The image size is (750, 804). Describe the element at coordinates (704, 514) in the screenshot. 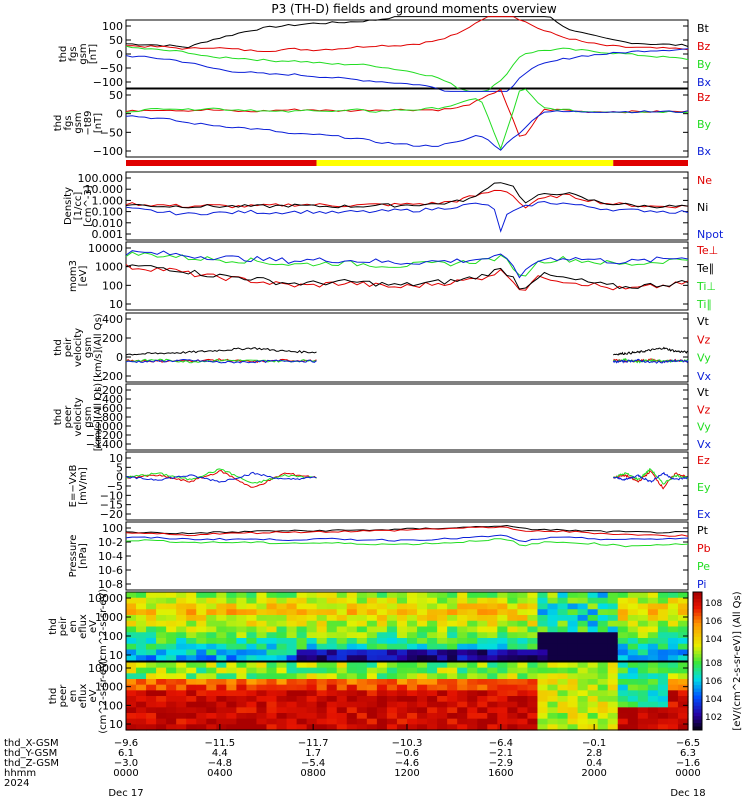

I see `legend-ex-label: Ex` at that location.